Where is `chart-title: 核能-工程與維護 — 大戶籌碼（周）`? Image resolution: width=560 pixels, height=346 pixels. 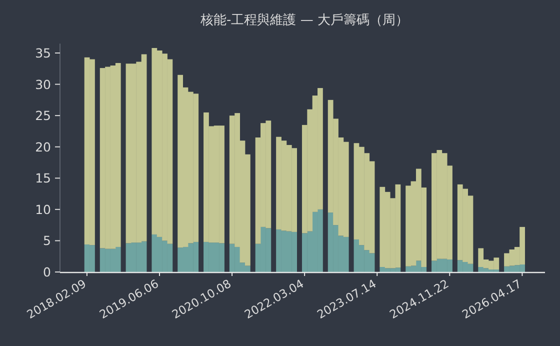
chart-title: 核能-工程與維護 — 大戶籌碼（周） is located at coordinates (304, 20).